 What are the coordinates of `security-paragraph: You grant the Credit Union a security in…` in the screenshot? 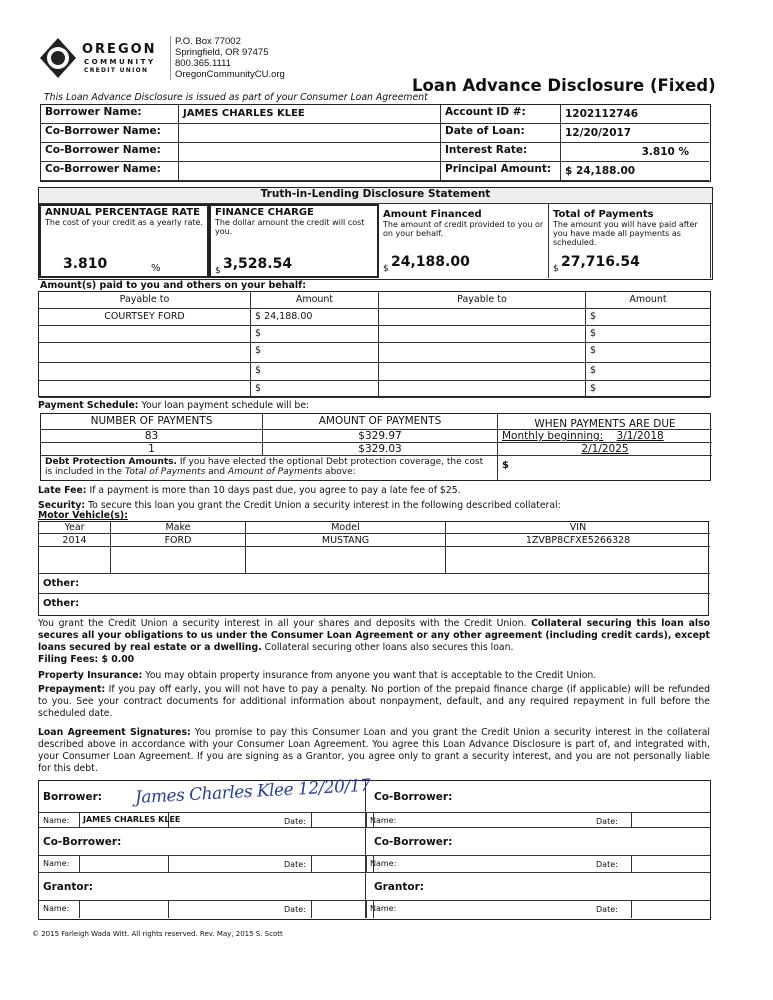 It's located at (374, 635).